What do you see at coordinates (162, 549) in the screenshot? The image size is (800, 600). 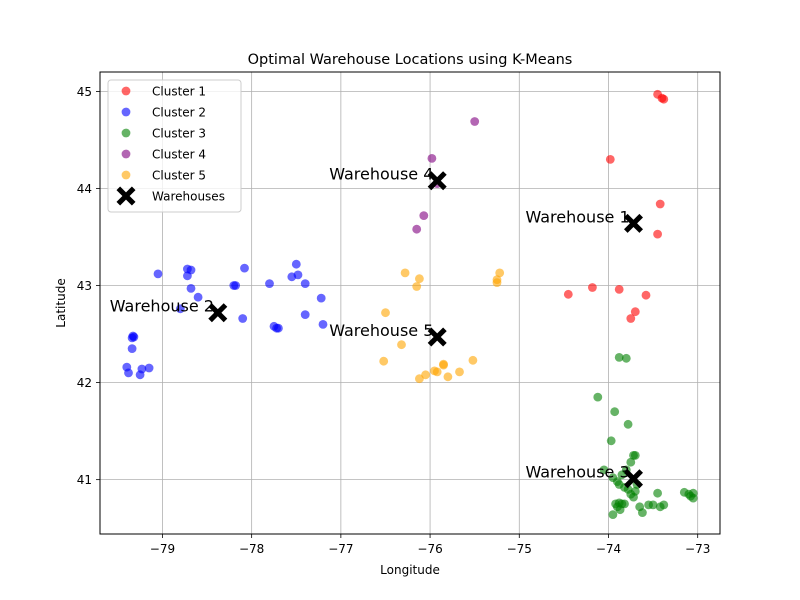 I see `x-tick-label: −79` at bounding box center [162, 549].